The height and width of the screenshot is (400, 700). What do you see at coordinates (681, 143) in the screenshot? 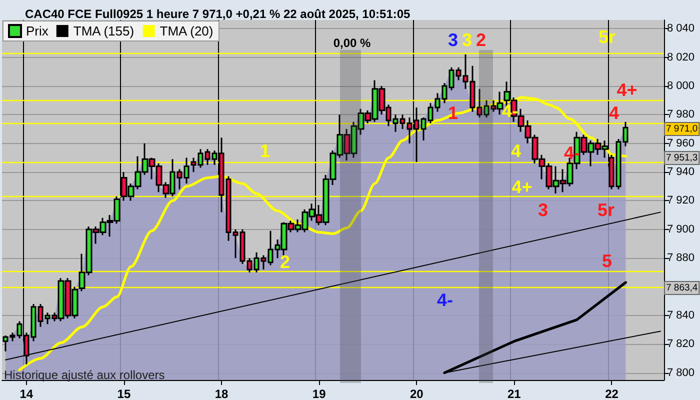
I see `y-tick-label: 7 960` at bounding box center [681, 143].